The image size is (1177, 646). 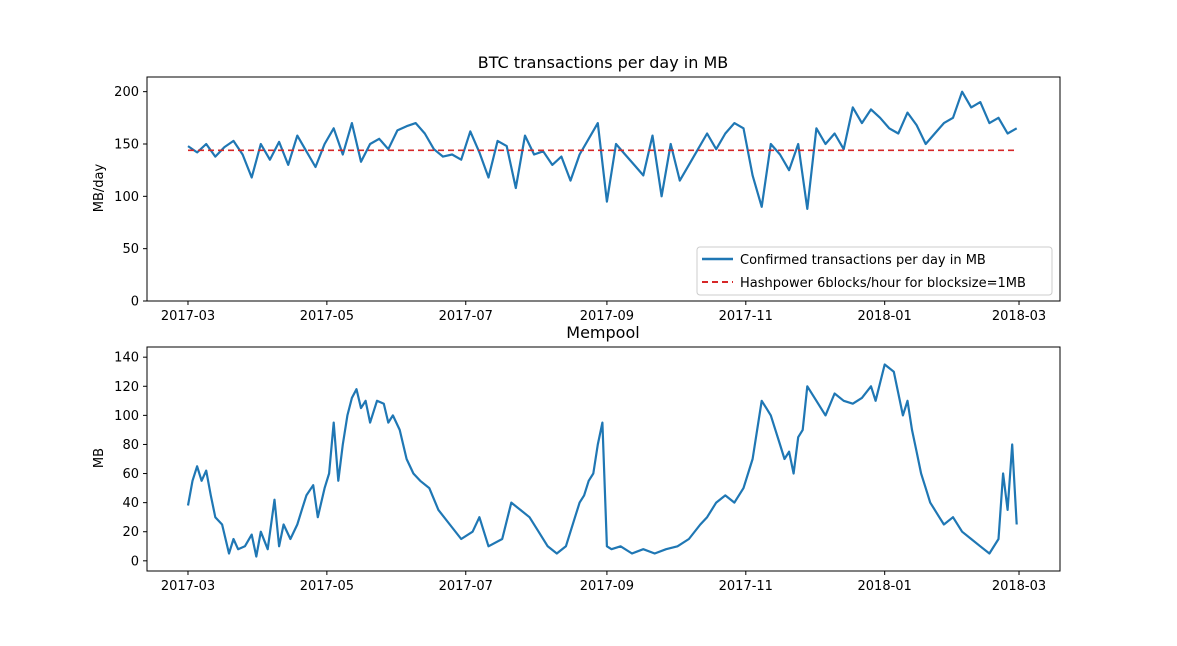 What do you see at coordinates (603, 62) in the screenshot?
I see `chart-title: BTC transactions per day in MB` at bounding box center [603, 62].